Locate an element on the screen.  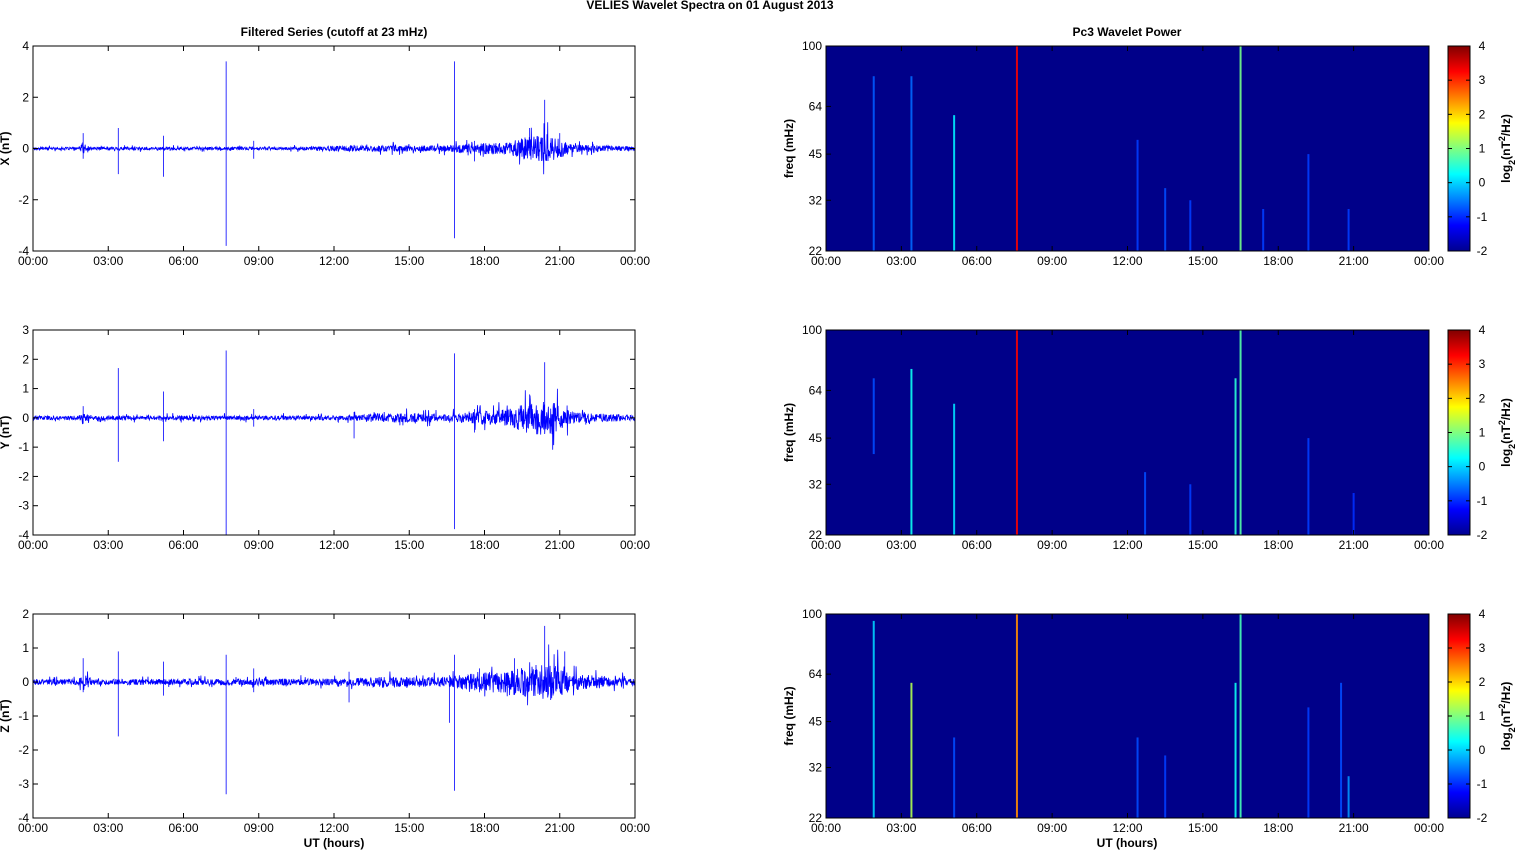
y-tick-label: 0 is located at coordinates (25, 418).